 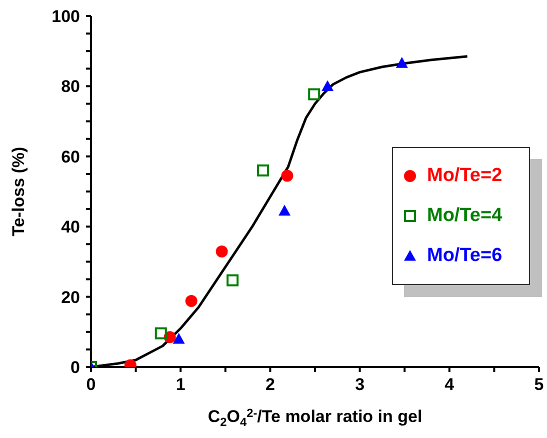 What do you see at coordinates (70, 227) in the screenshot?
I see `y-tick-label: 40` at bounding box center [70, 227].